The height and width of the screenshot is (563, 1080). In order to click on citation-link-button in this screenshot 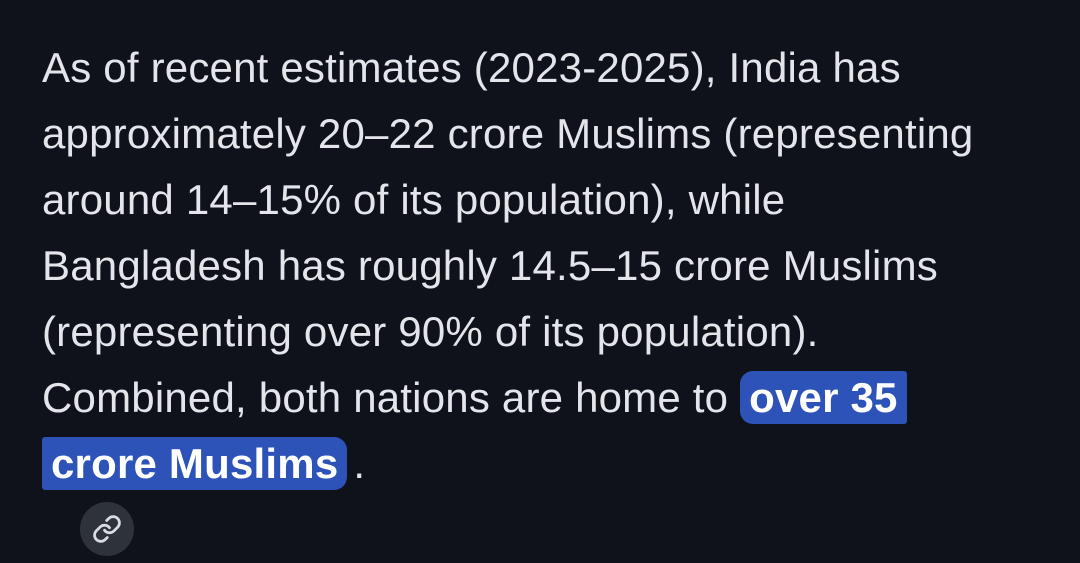, I will do `click(106, 528)`.